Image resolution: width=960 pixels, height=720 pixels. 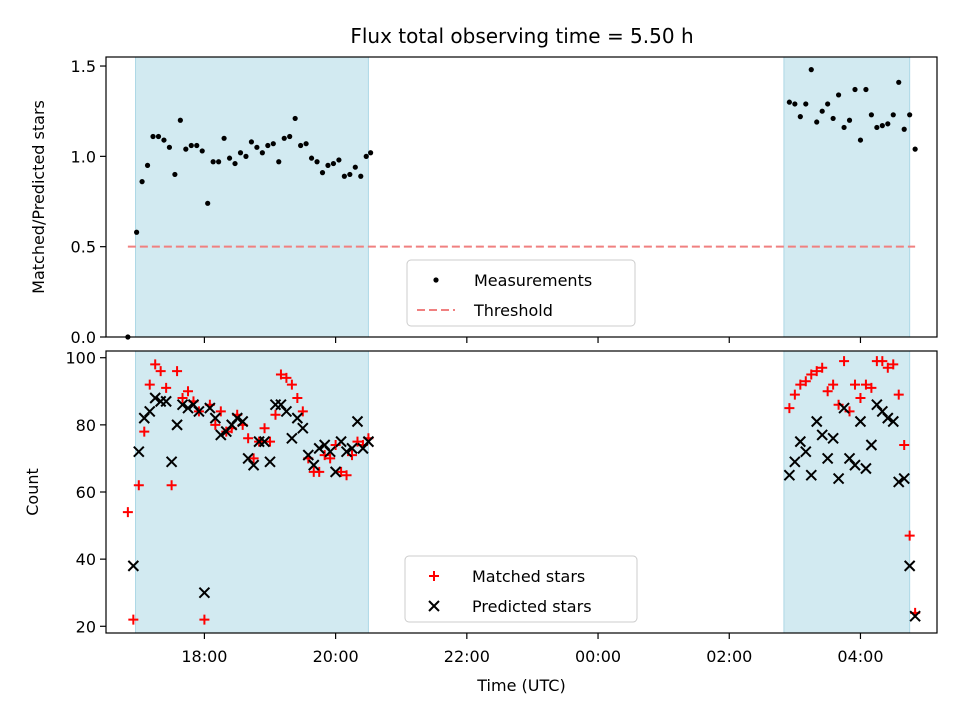 What do you see at coordinates (729, 656) in the screenshot?
I see `x-tick-label: 02:00` at bounding box center [729, 656].